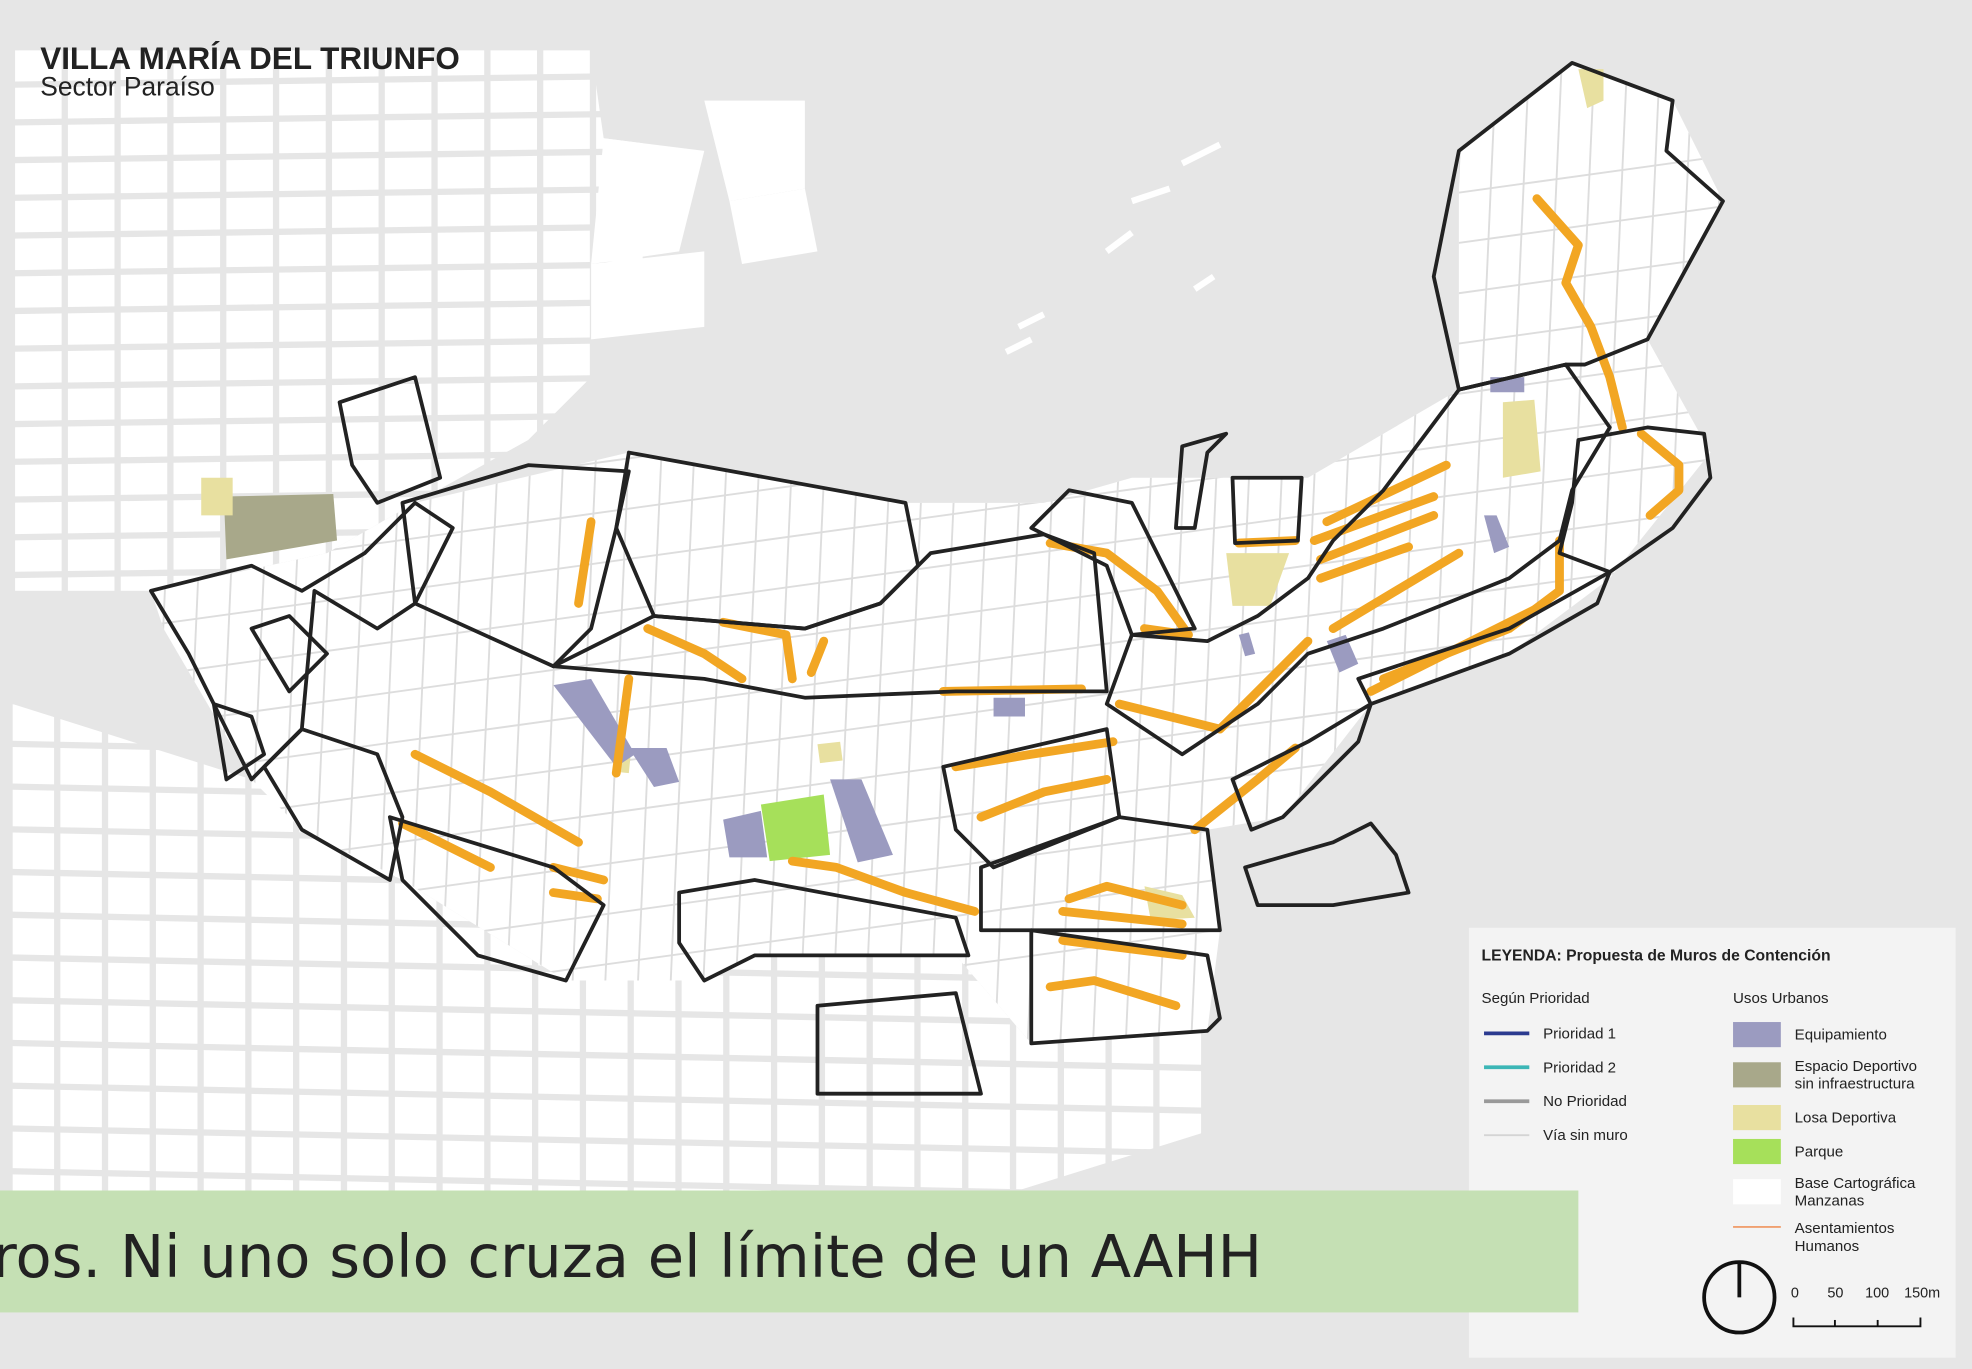  What do you see at coordinates (1846, 1118) in the screenshot?
I see `legend-label: Losa Deportiva` at bounding box center [1846, 1118].